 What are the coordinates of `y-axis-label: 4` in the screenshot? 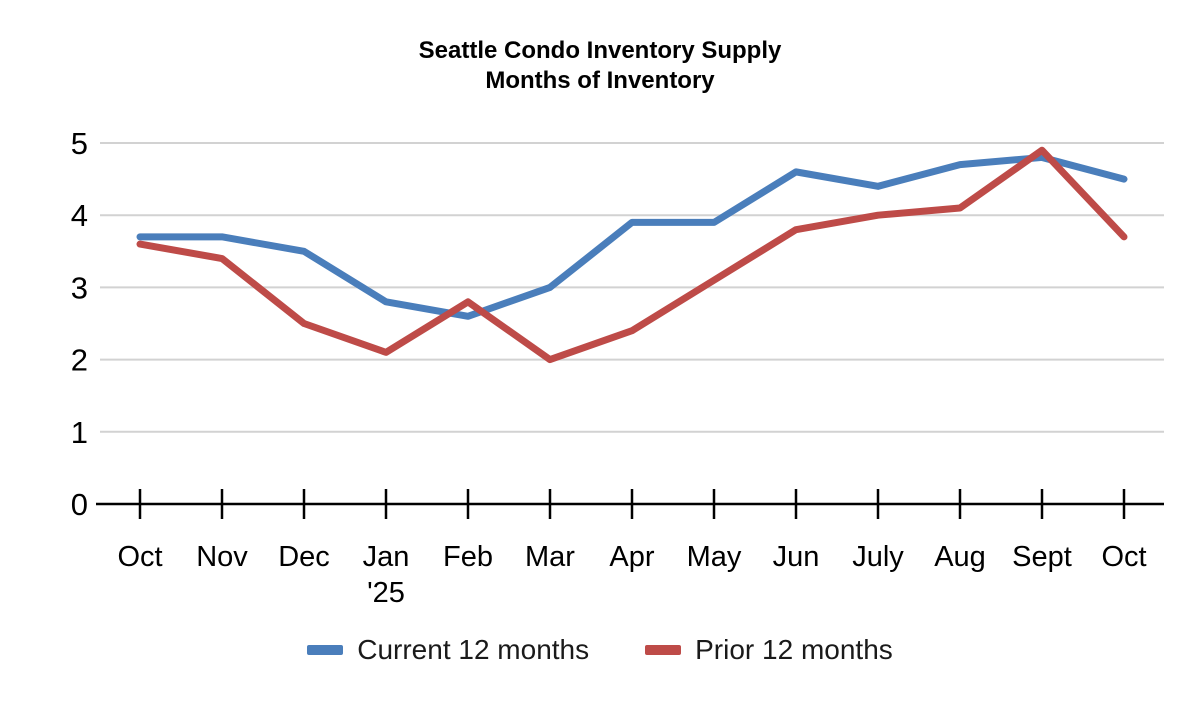 It's located at (79, 215).